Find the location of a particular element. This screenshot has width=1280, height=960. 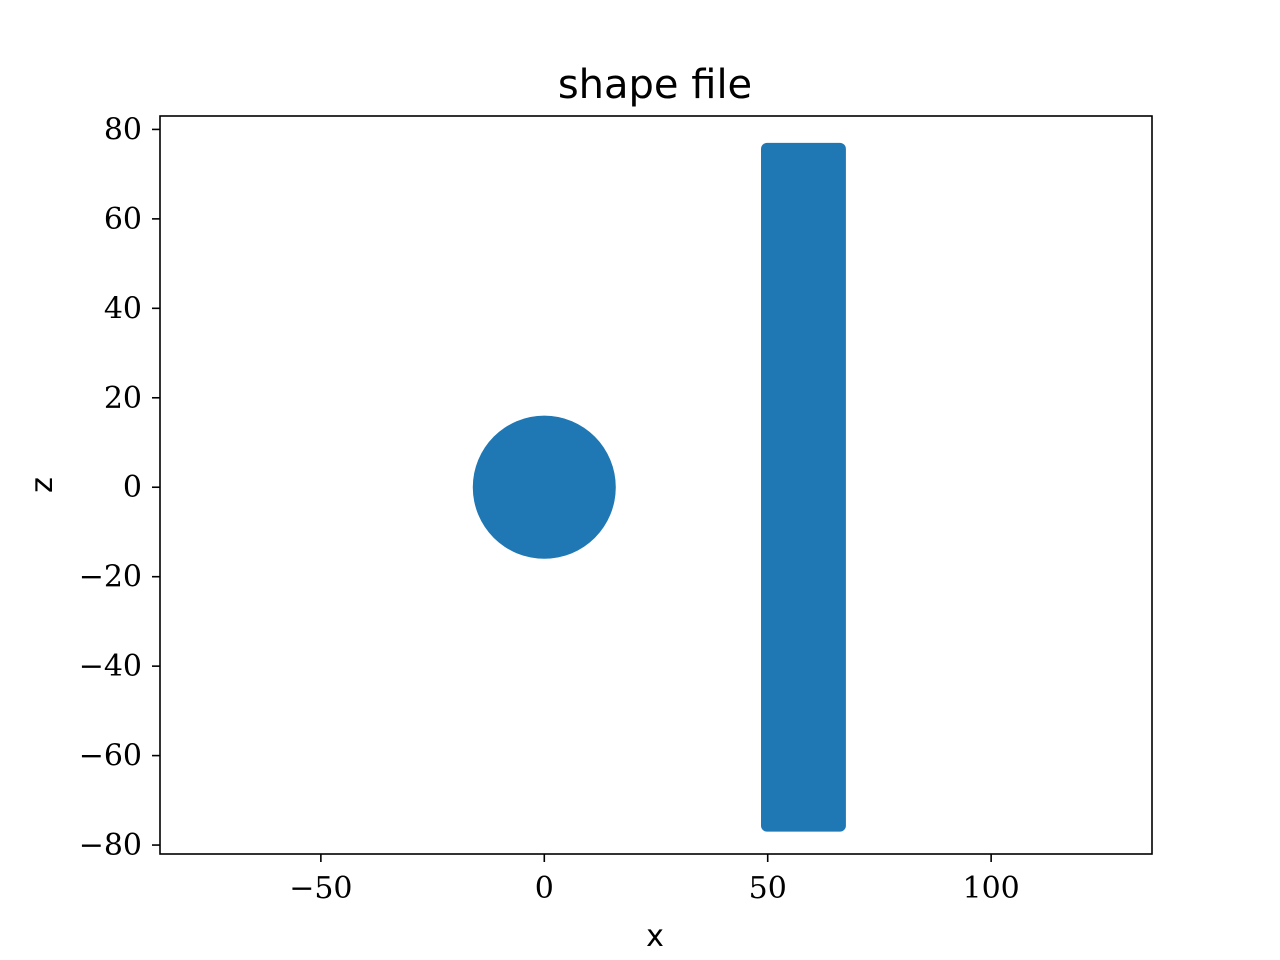

y-tick-label: 0 is located at coordinates (132, 487).